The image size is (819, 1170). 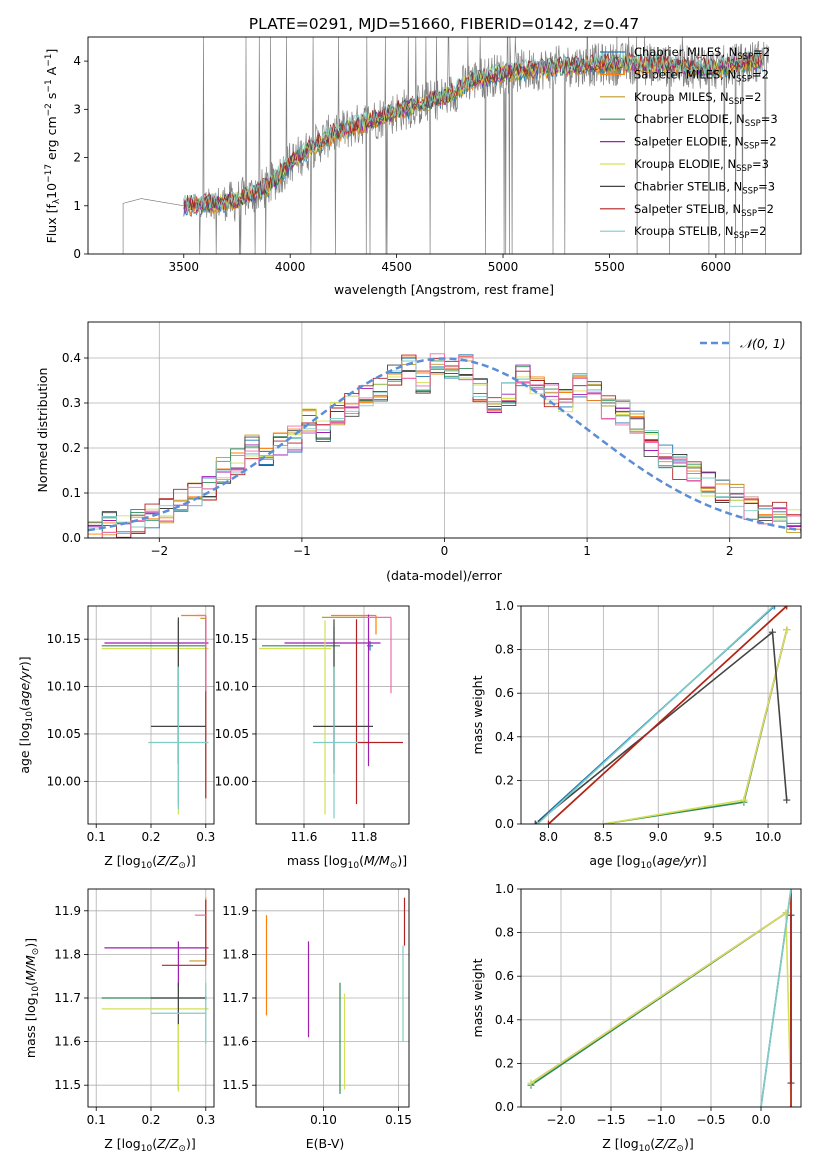 I want to click on weight-vs-age-xlabel: age [log10(age/yr)], so click(x=647, y=862).